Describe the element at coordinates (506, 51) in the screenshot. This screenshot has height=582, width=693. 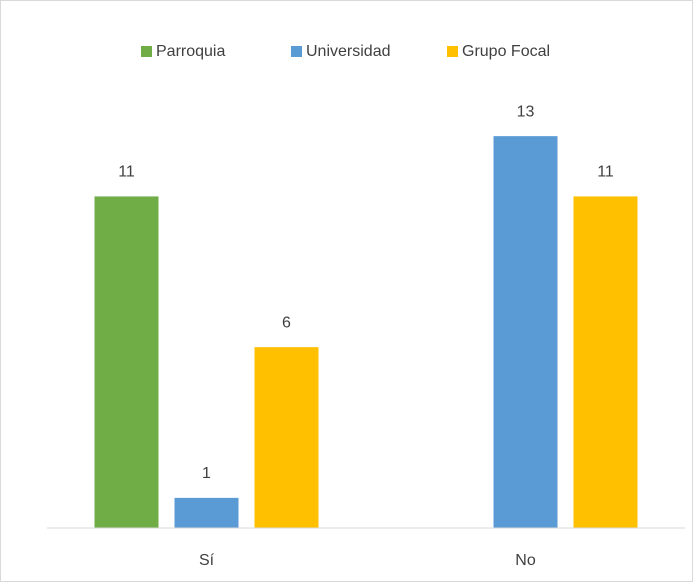
I see `legend-label: Grupo Focal` at that location.